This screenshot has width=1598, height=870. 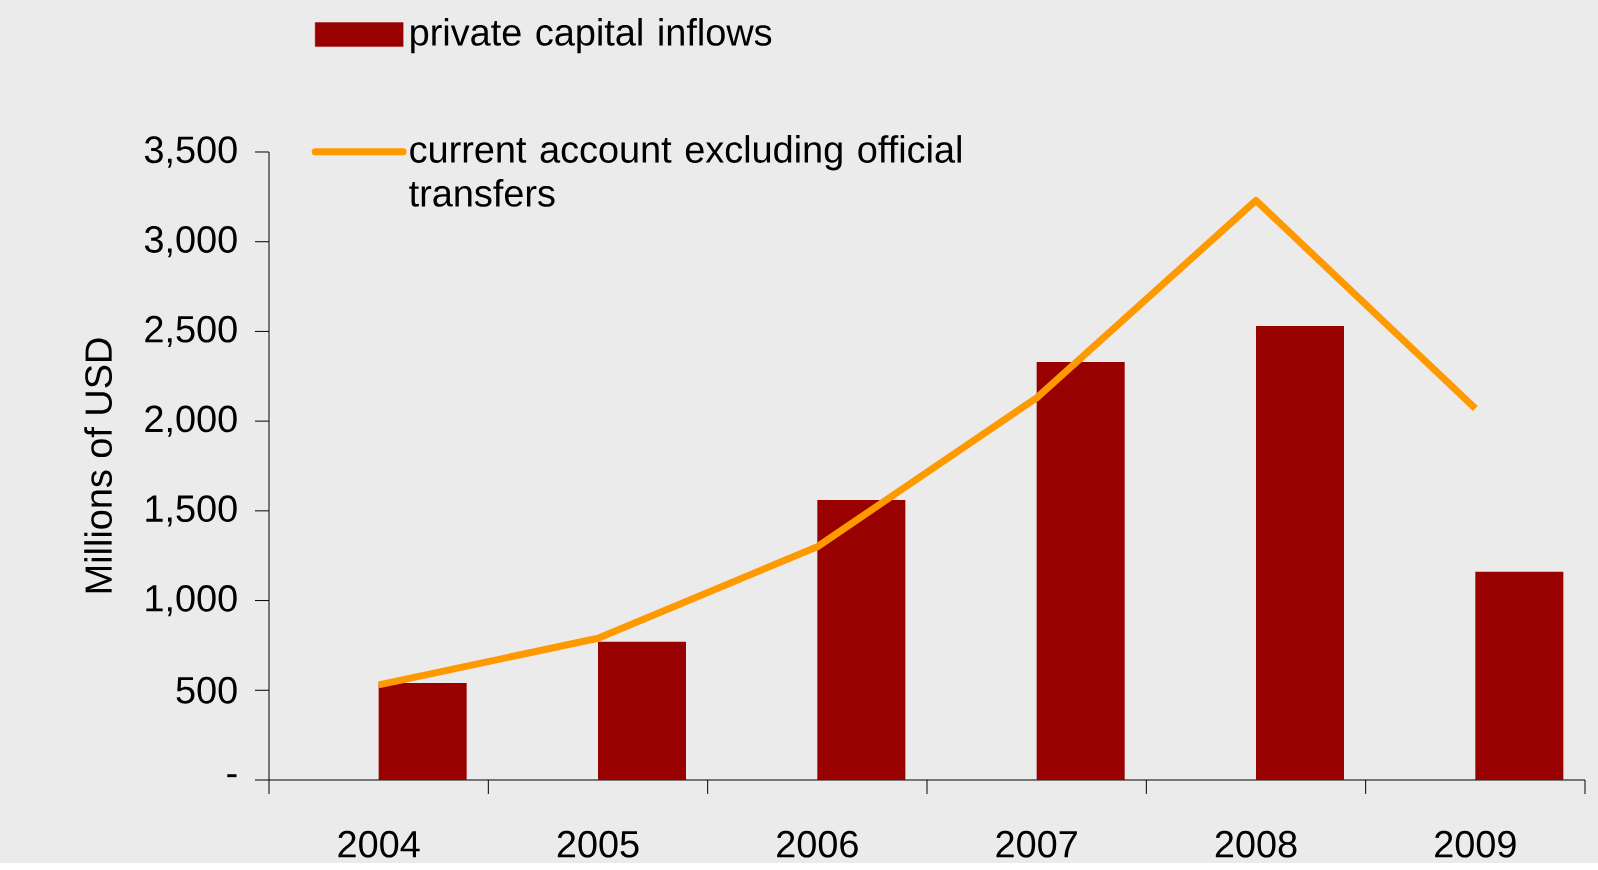 I want to click on y-tick-label: 500, so click(x=206, y=690).